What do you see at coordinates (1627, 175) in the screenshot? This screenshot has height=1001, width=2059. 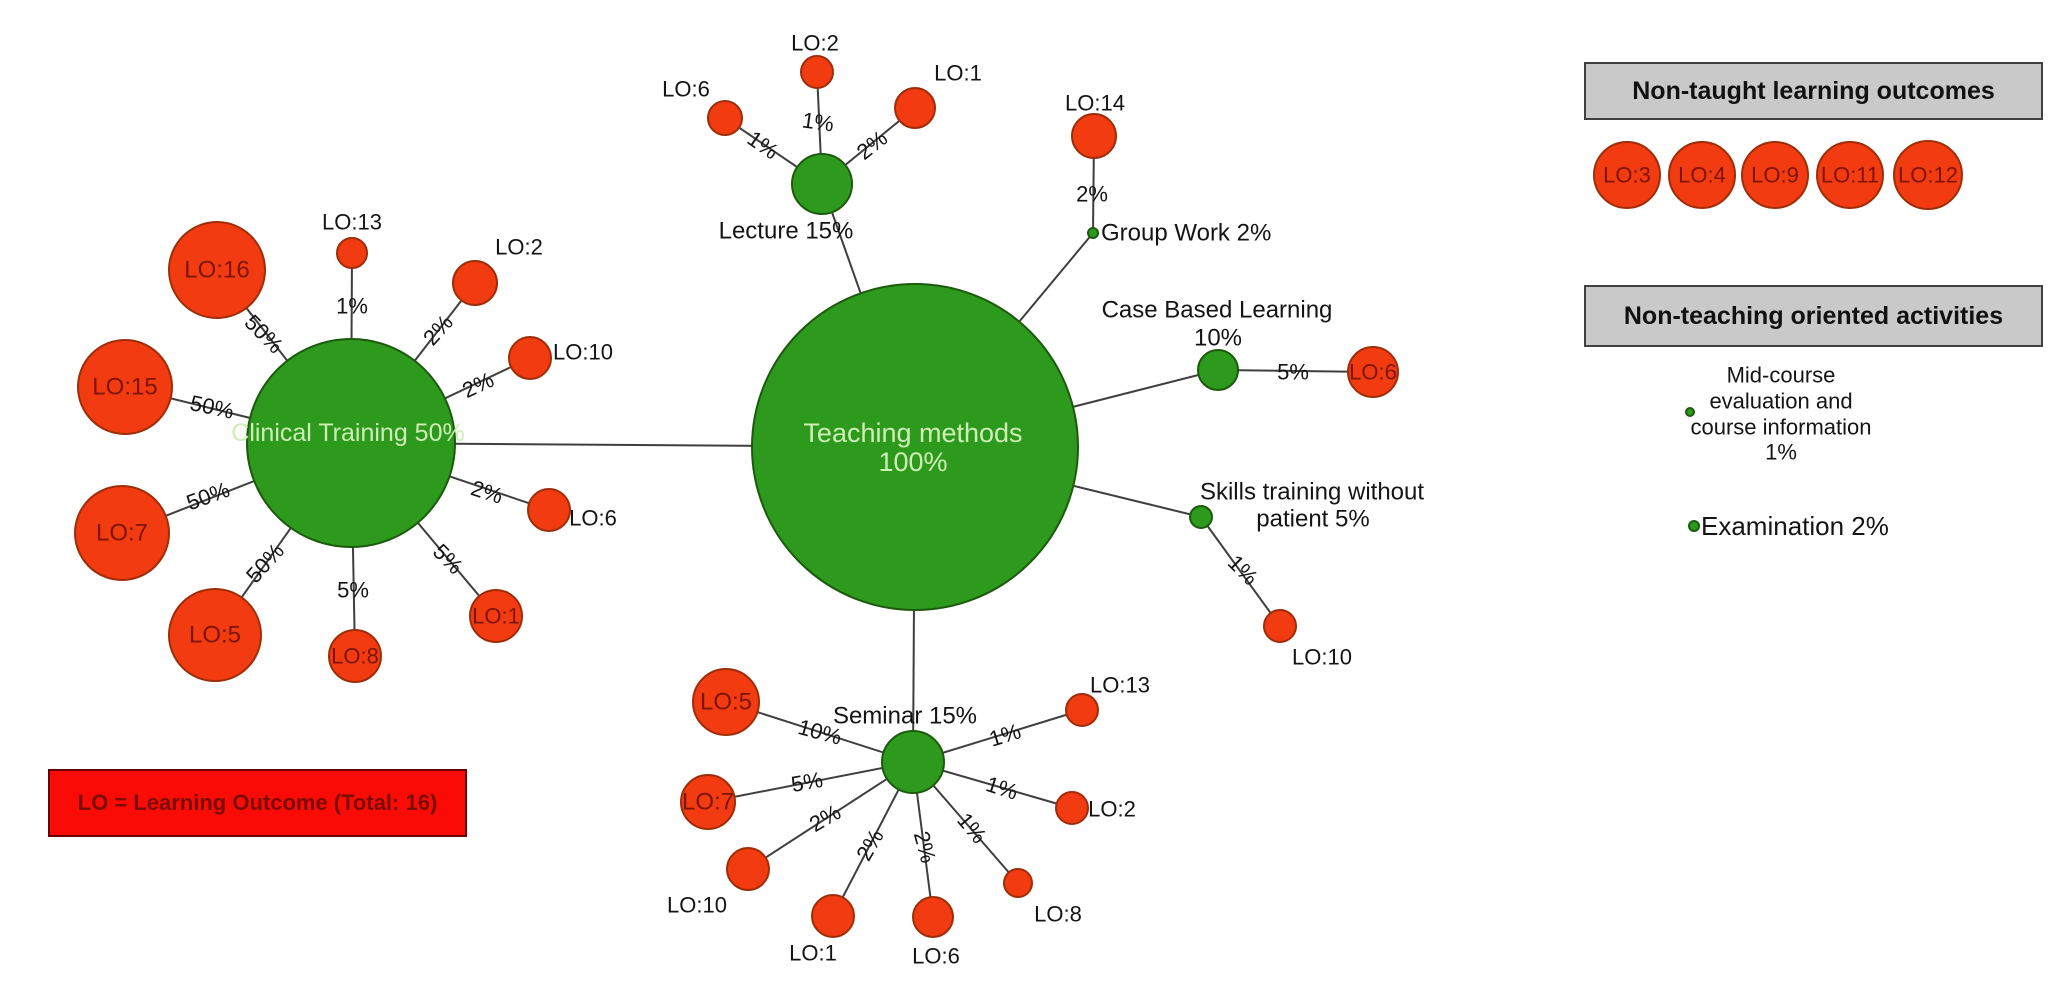 I see `node-label-lg_lo3-0: LO:3` at bounding box center [1627, 175].